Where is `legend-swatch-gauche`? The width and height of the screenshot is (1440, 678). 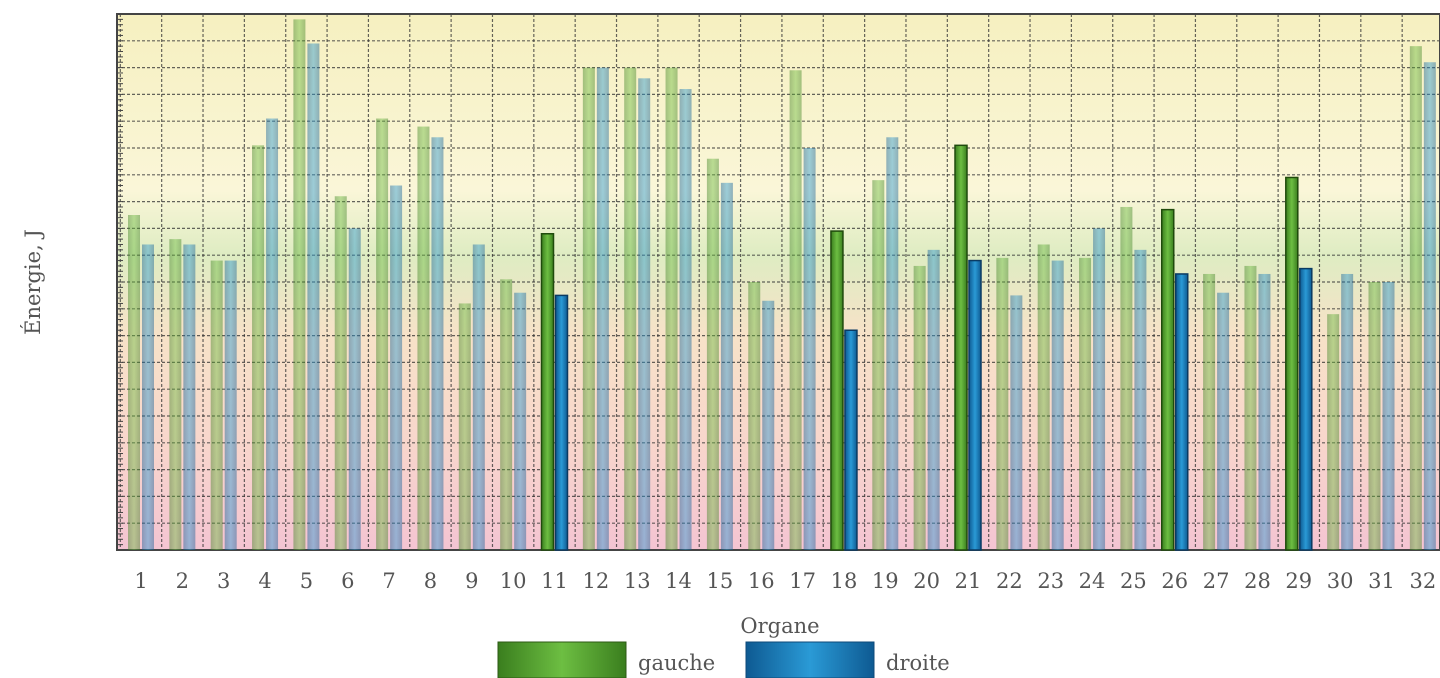 legend-swatch-gauche is located at coordinates (562, 659).